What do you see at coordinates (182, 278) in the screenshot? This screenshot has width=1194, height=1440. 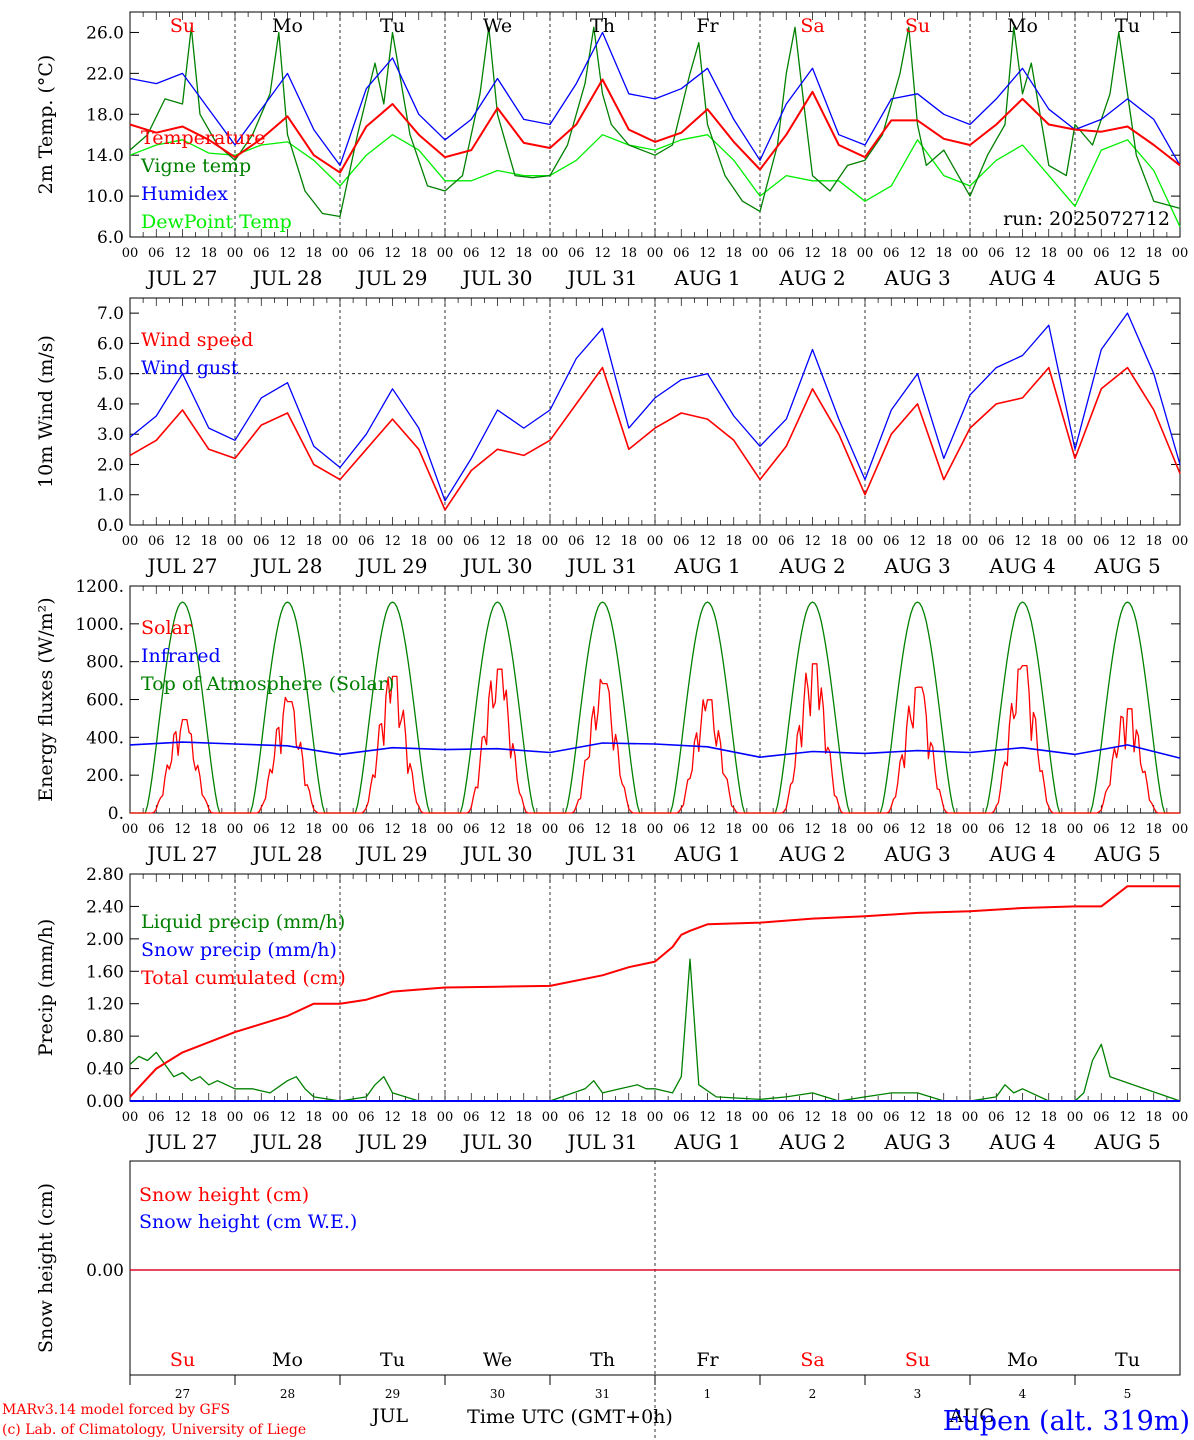 I see `date-label: JUL 27` at bounding box center [182, 278].